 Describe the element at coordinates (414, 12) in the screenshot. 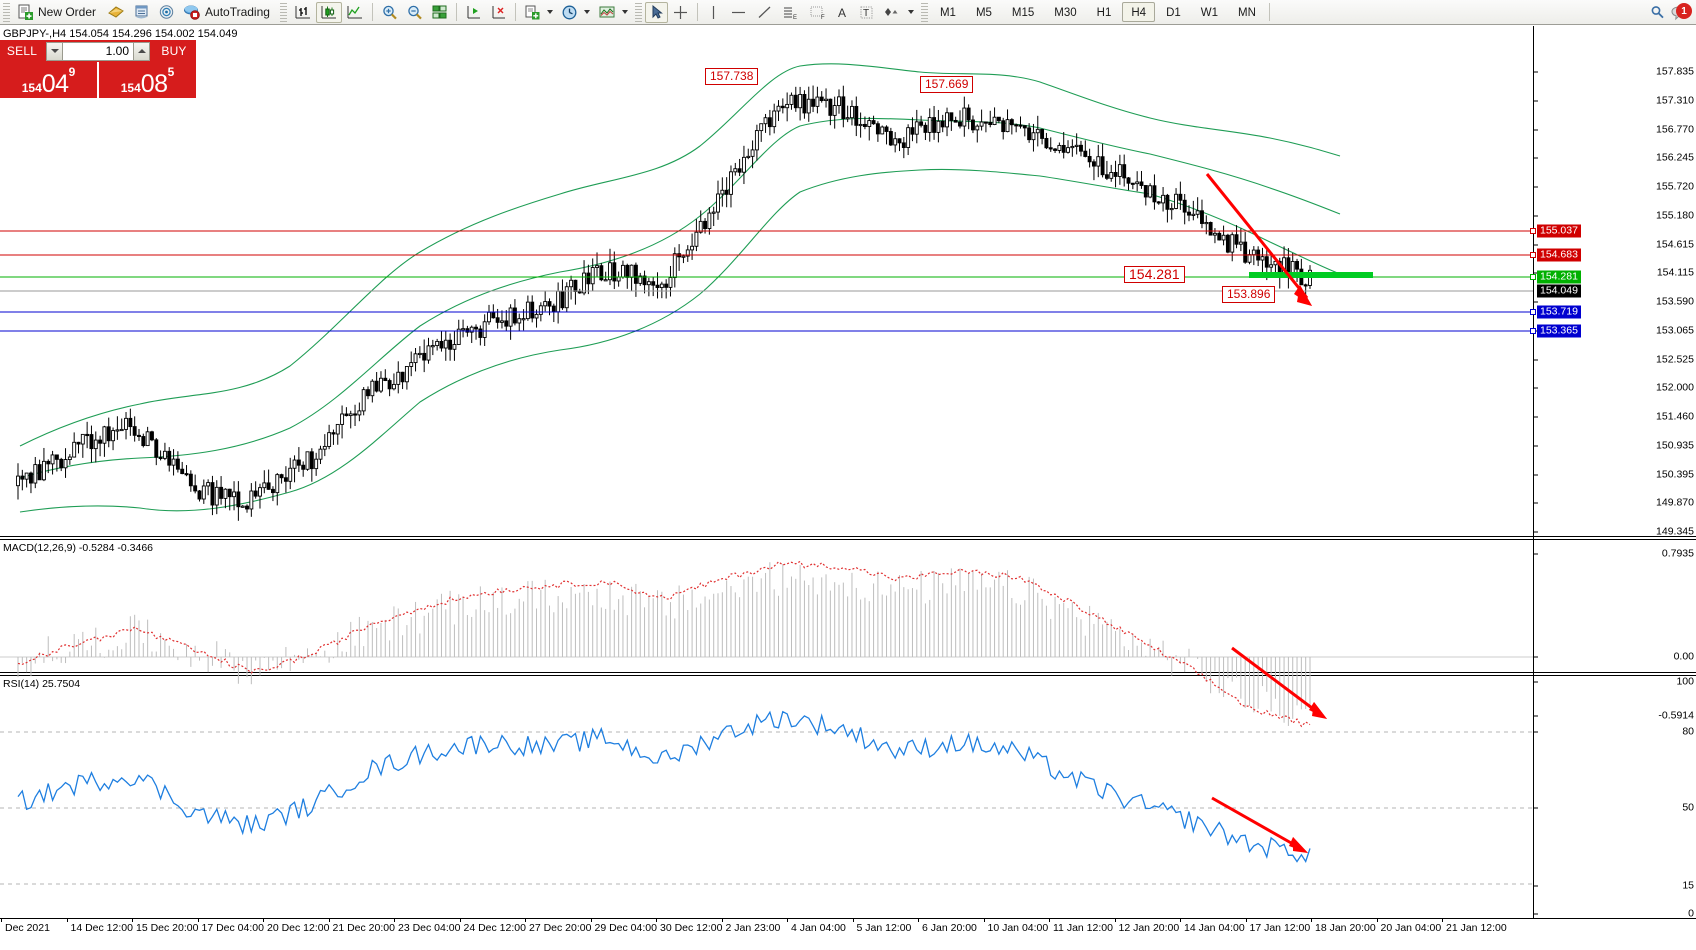

I see `zoom-out-button` at that location.